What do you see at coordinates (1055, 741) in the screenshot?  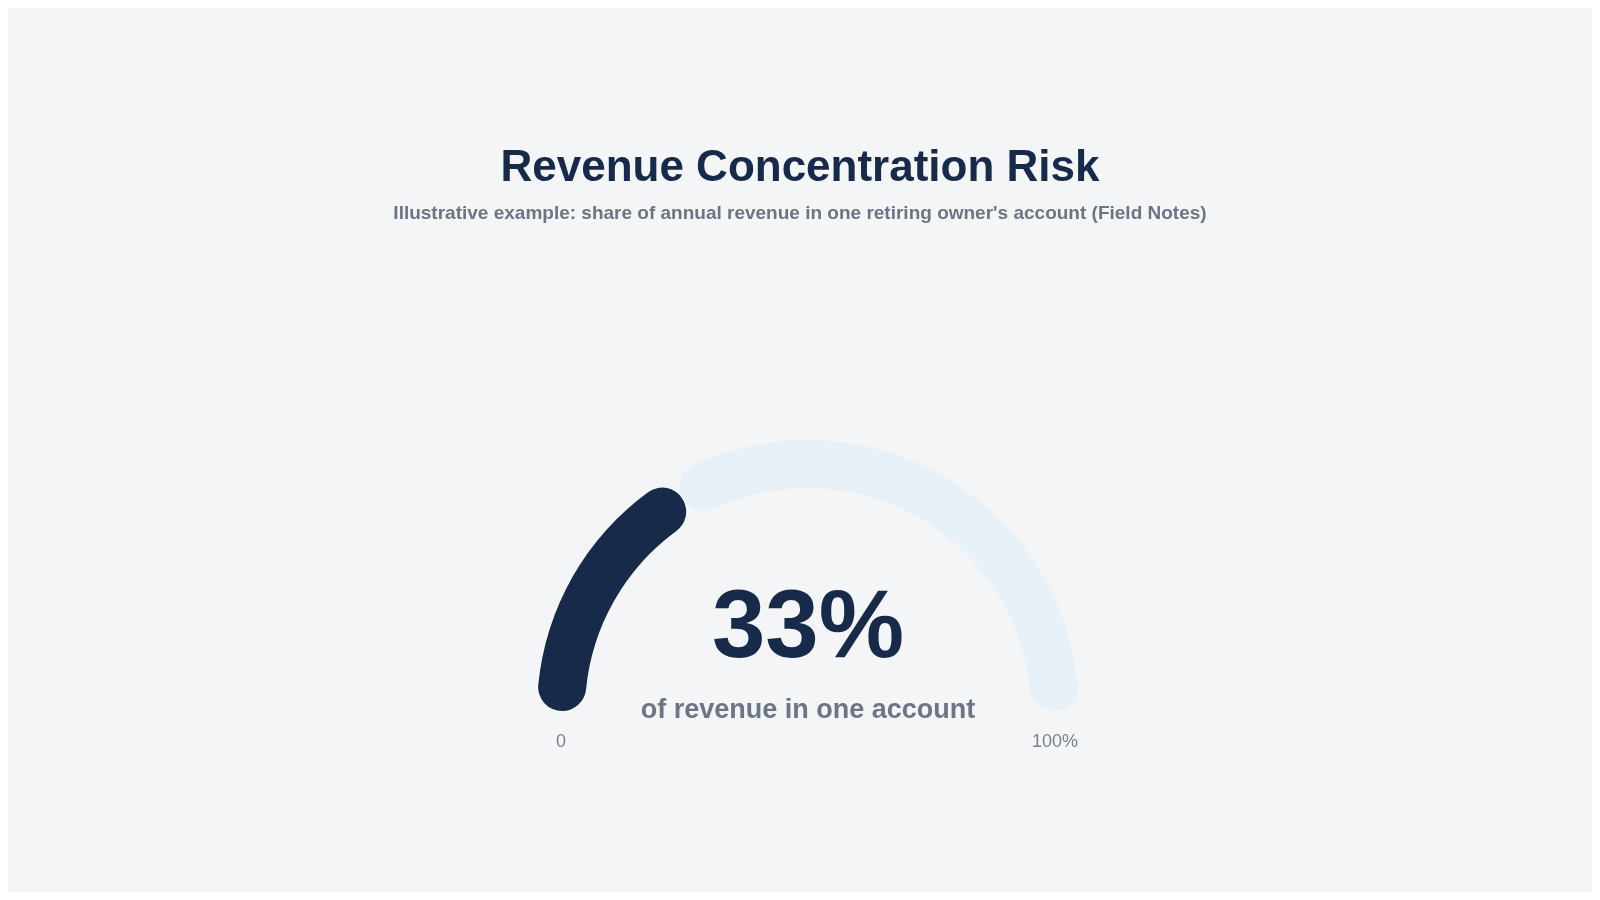 I see `text: 100%` at bounding box center [1055, 741].